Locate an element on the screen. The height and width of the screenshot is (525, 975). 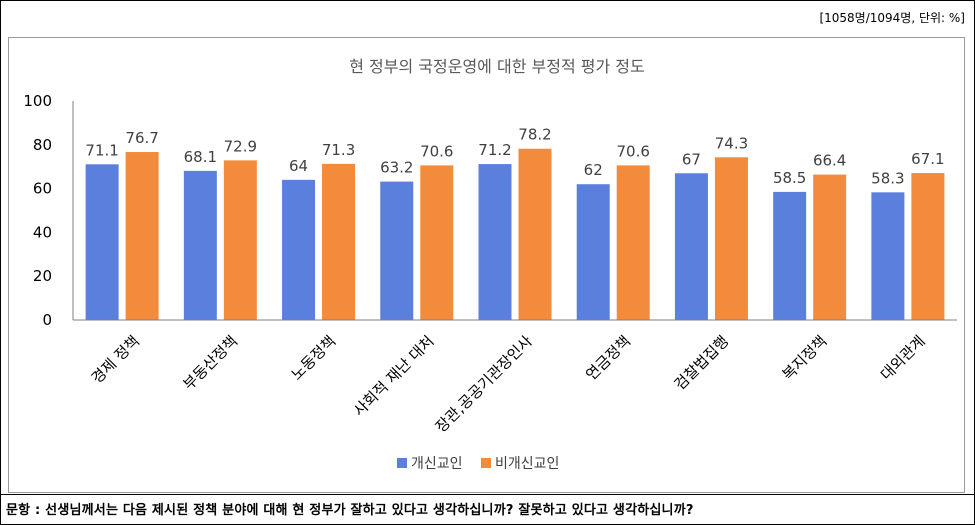
legend-swatch-protestant is located at coordinates (402, 463).